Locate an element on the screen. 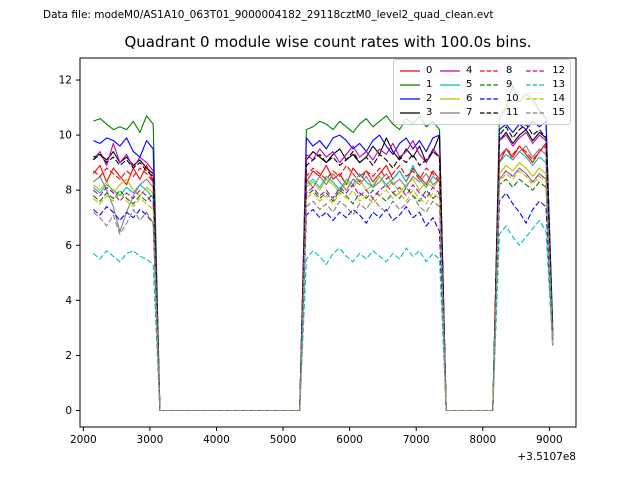 The height and width of the screenshot is (480, 640). legend-label: 12 is located at coordinates (558, 70).